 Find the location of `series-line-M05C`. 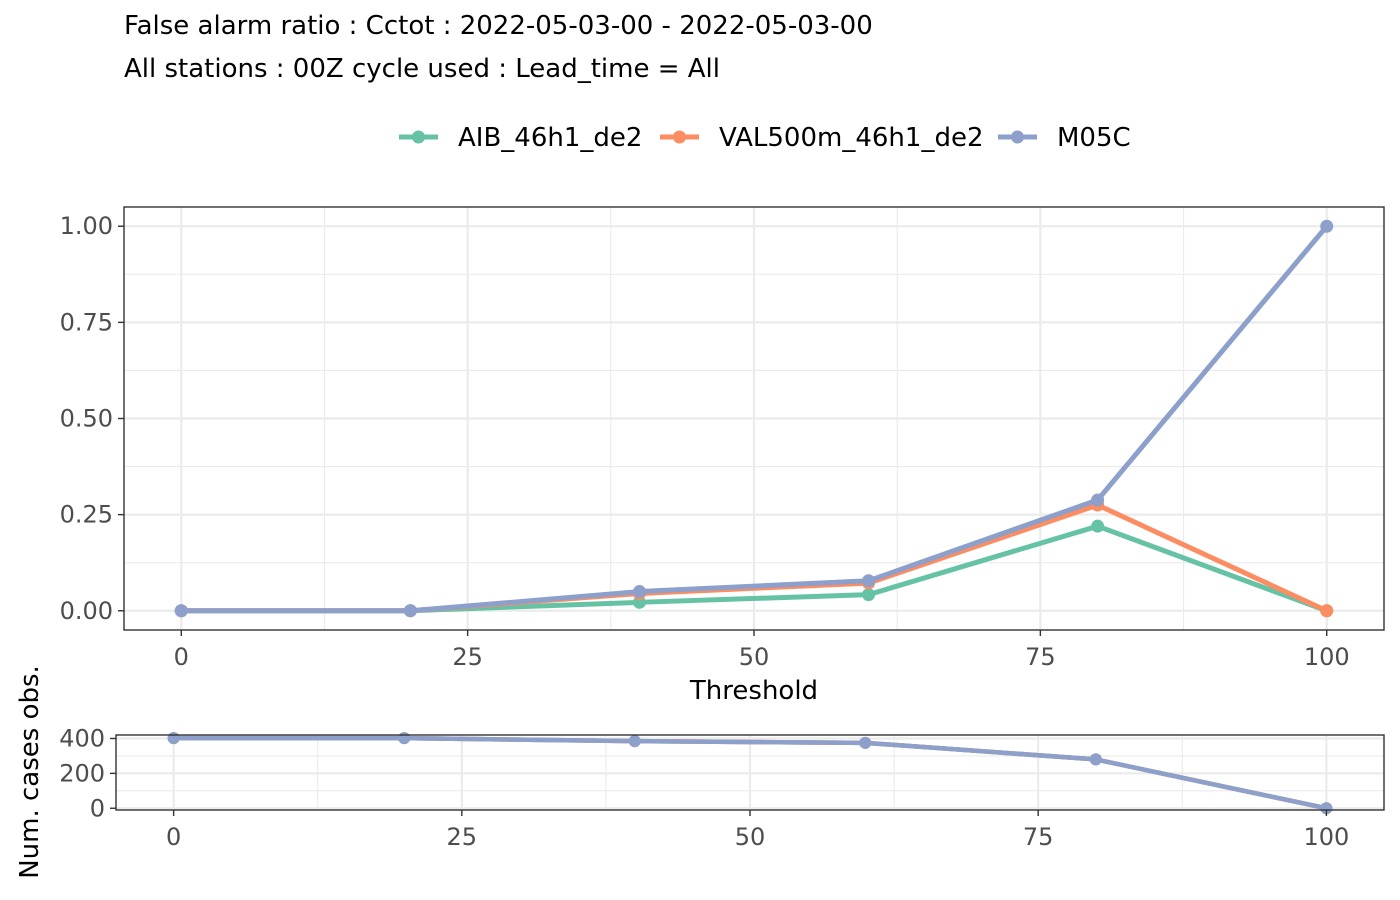

series-line-M05C is located at coordinates (750, 773).